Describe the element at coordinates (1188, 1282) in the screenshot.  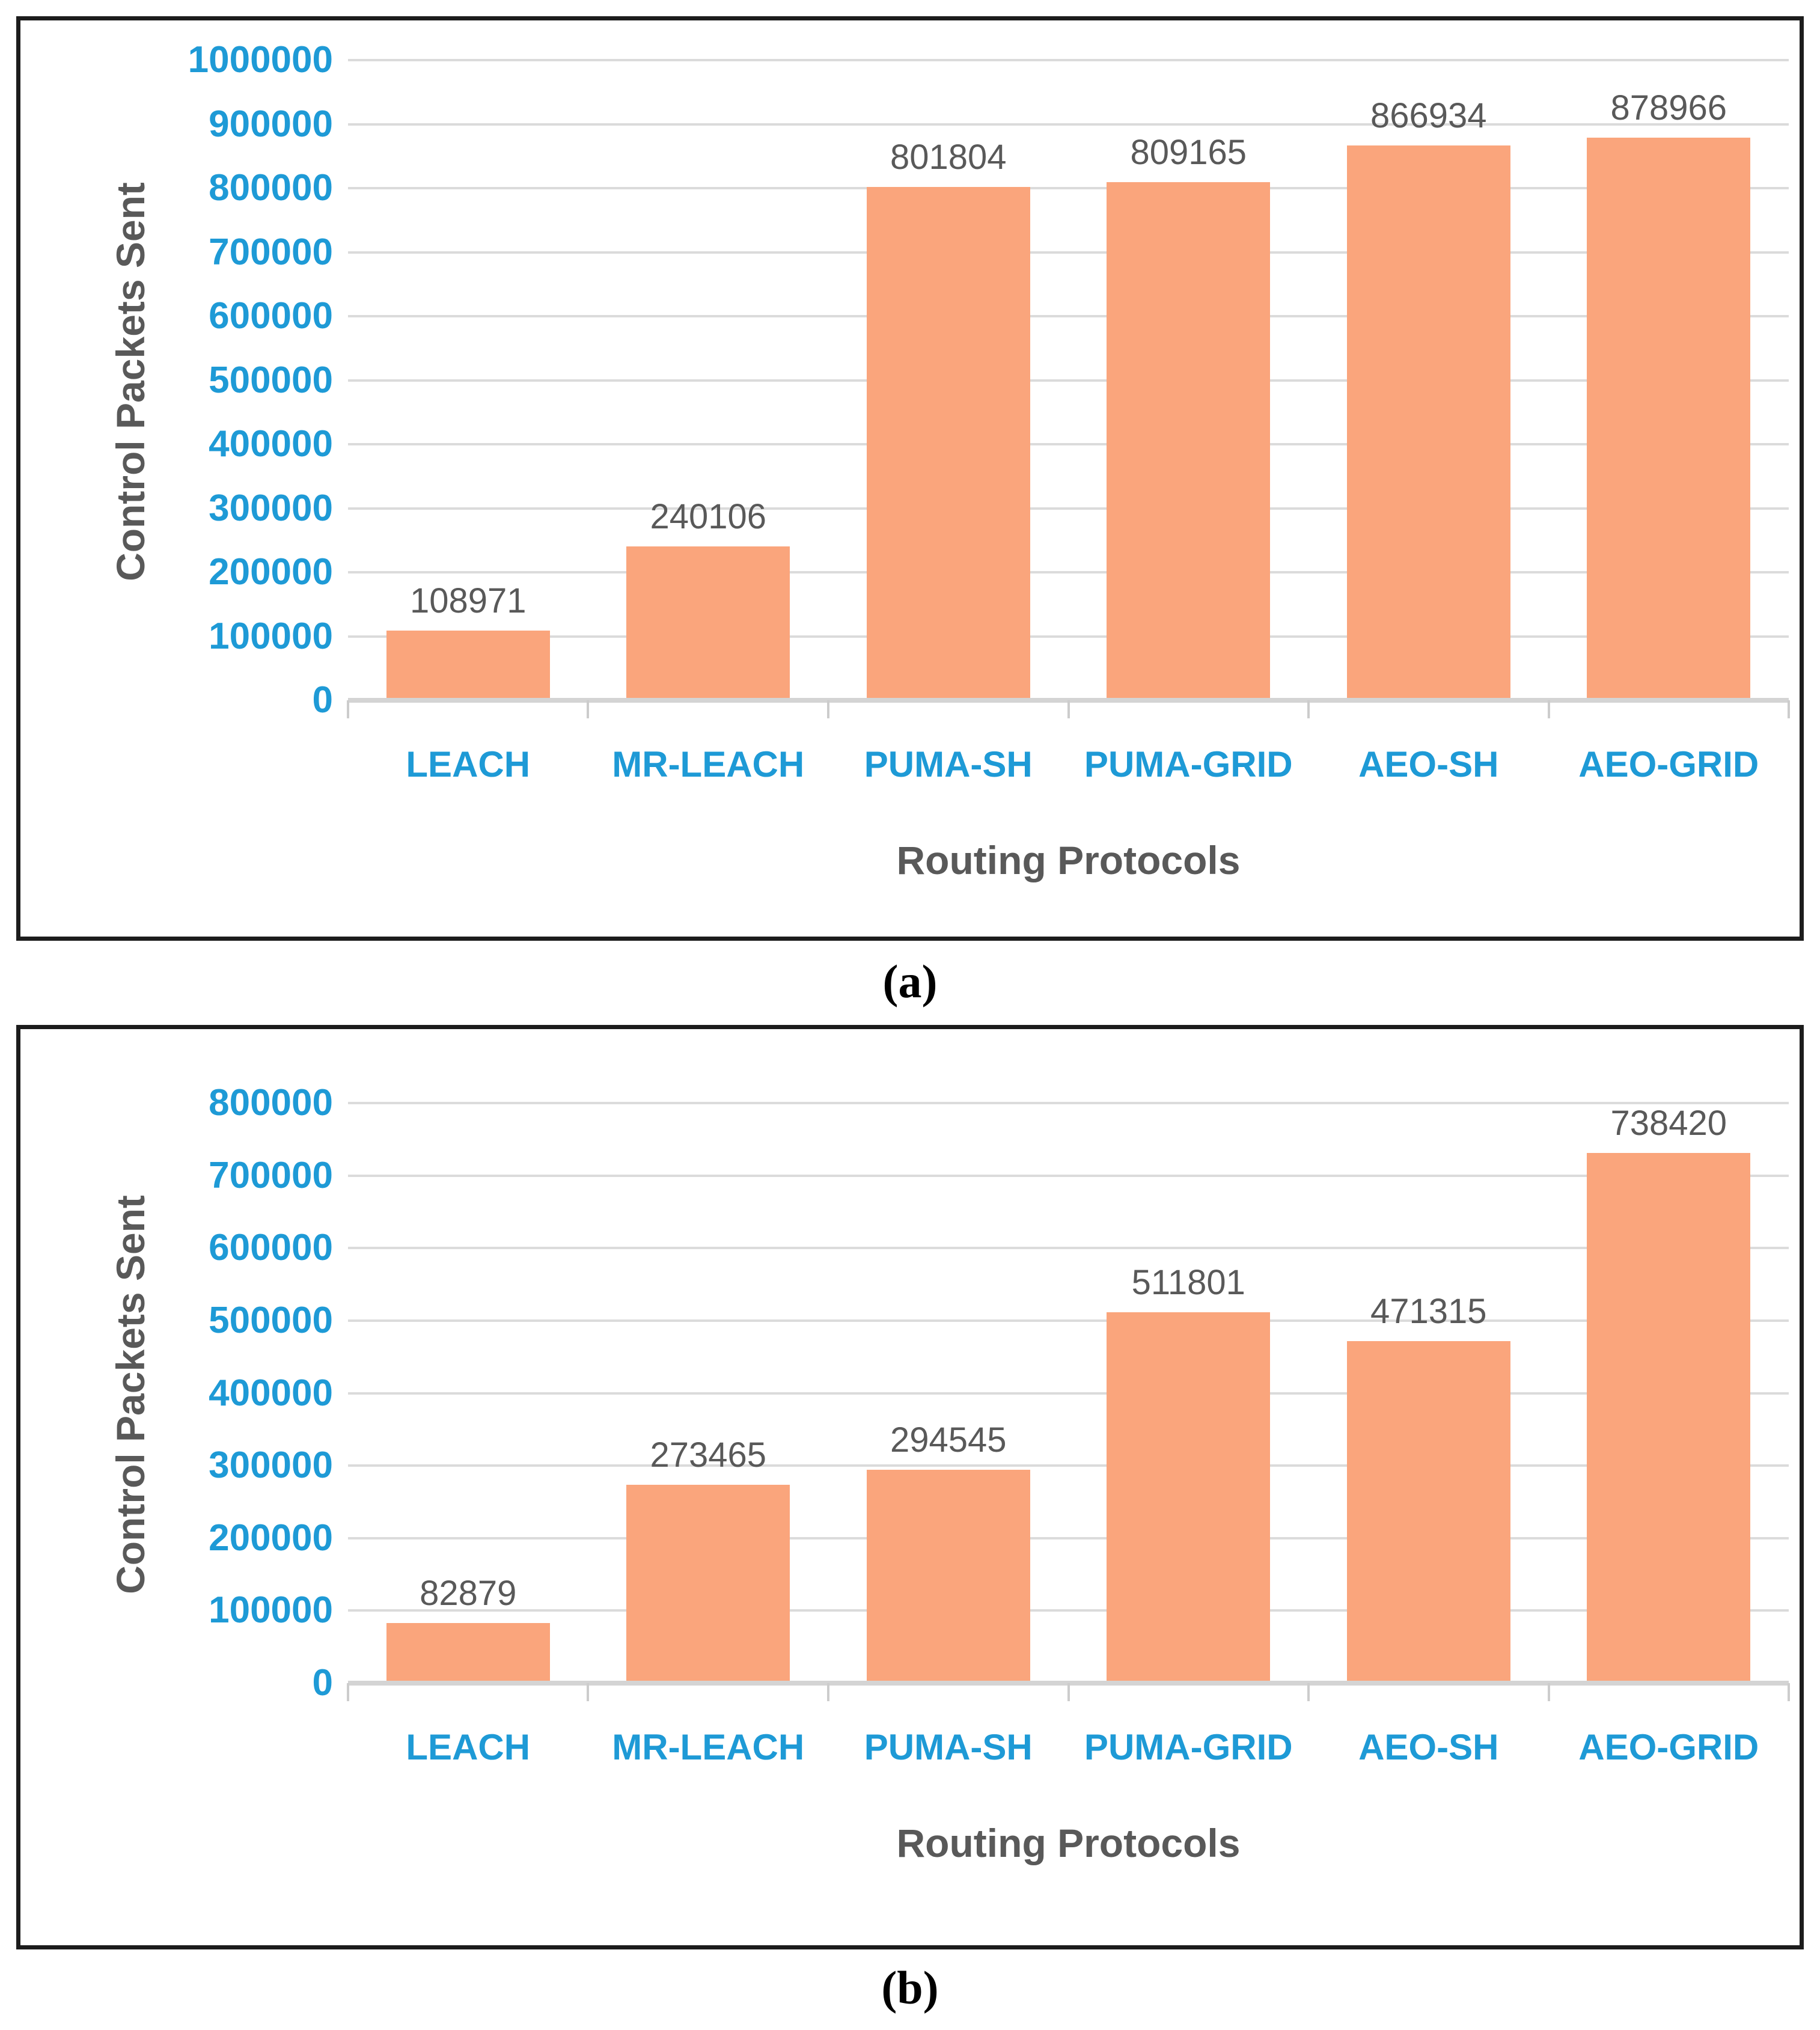
I see `bar-data-label: 511801` at that location.